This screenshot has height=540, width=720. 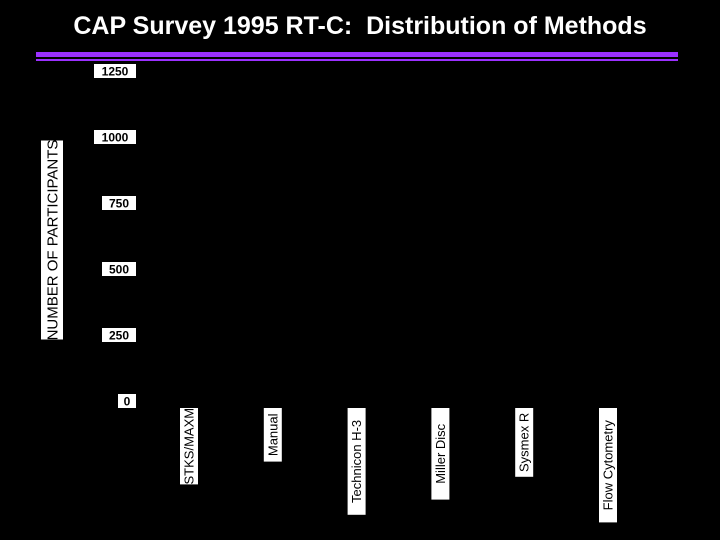 I want to click on x-category-text: Sysmex R, so click(x=524, y=442).